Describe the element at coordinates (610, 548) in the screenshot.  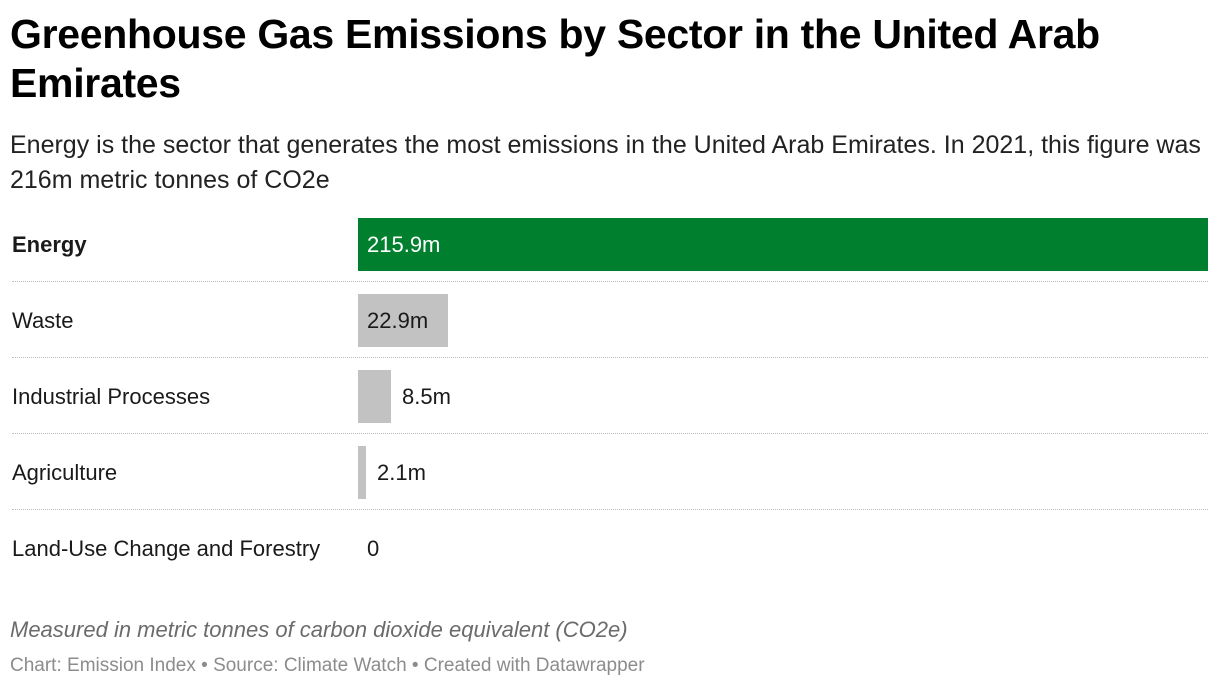
I see `bar-row: Land-Use Change and Forestry 0` at that location.